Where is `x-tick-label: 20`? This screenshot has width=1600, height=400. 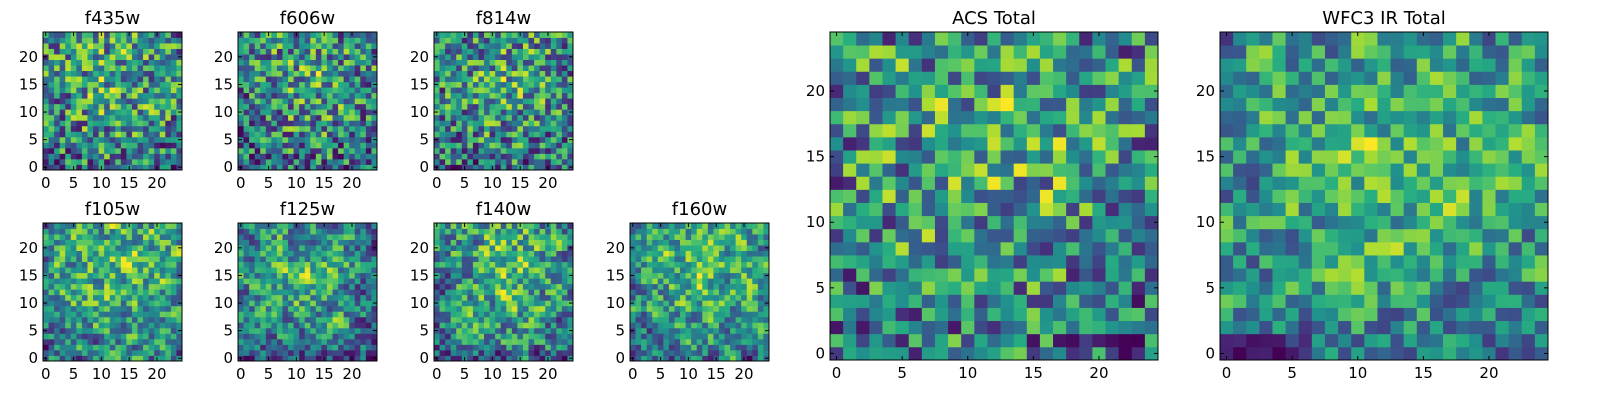 x-tick-label: 20 is located at coordinates (351, 183).